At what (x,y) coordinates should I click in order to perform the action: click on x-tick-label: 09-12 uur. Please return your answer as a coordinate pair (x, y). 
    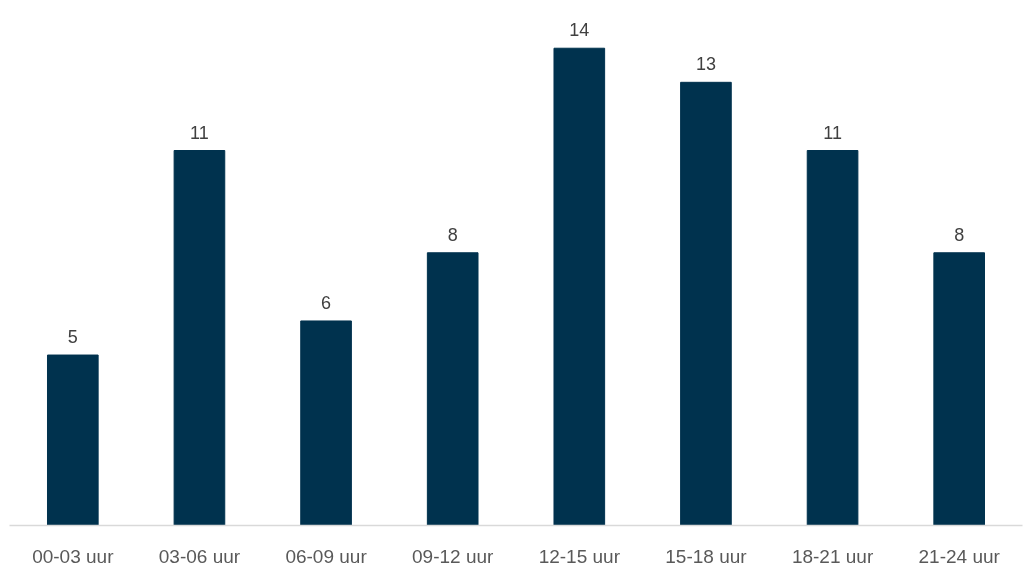
    Looking at the image, I should click on (453, 556).